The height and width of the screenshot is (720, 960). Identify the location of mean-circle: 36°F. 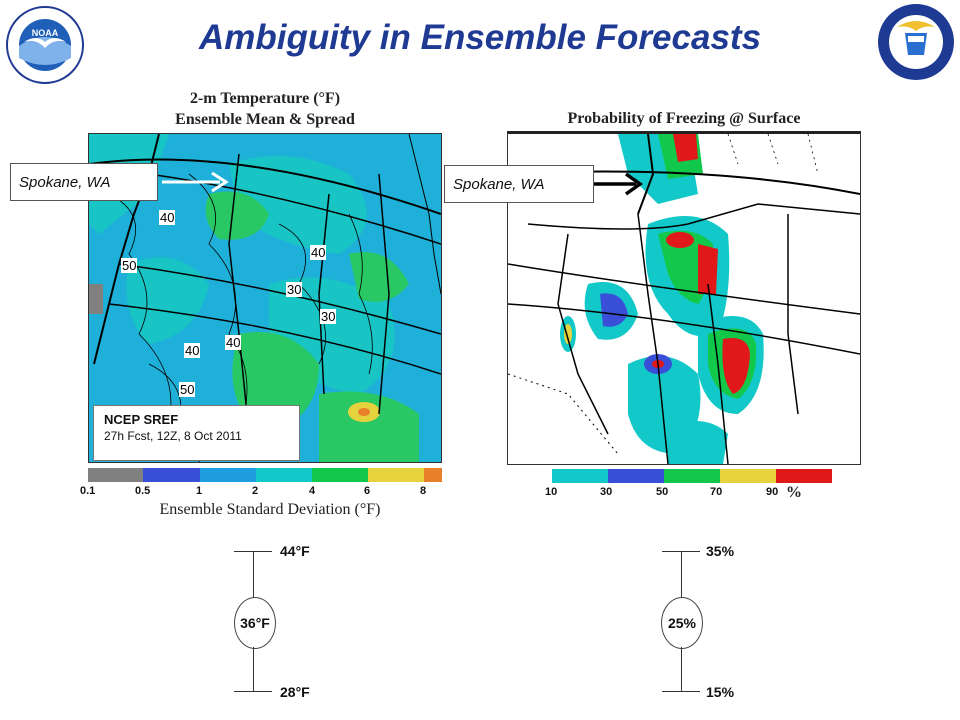
(255, 623).